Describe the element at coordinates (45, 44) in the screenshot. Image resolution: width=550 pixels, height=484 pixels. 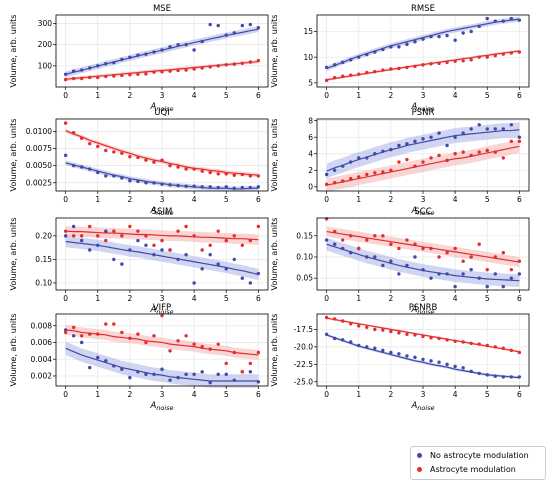
I see `y-tick-label: 200` at that location.